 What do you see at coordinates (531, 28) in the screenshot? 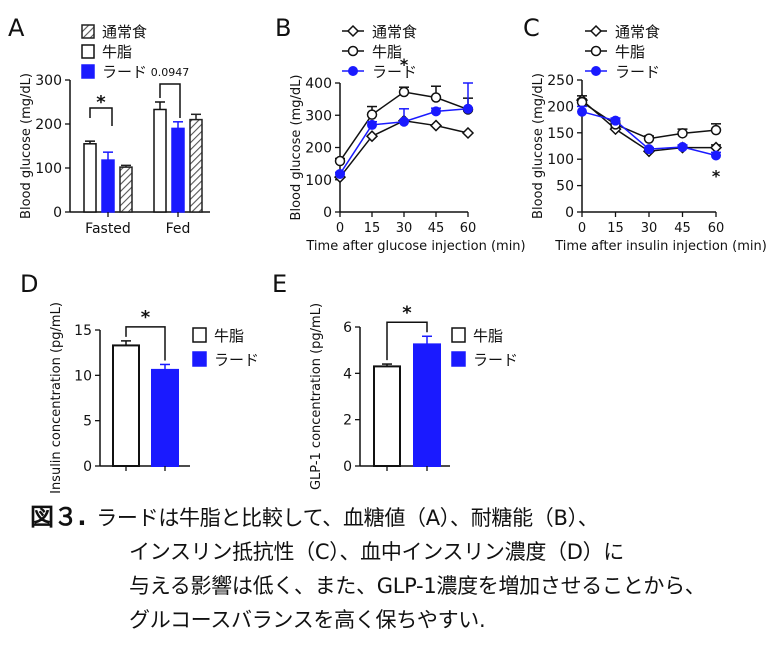
I see `panel-letter-C: C` at bounding box center [531, 28].